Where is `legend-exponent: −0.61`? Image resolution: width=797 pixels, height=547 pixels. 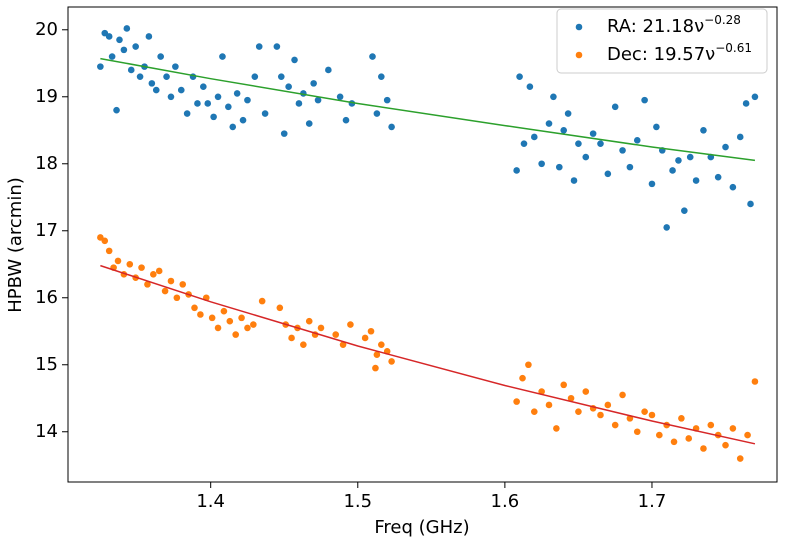 legend-exponent: −0.61 is located at coordinates (733, 48).